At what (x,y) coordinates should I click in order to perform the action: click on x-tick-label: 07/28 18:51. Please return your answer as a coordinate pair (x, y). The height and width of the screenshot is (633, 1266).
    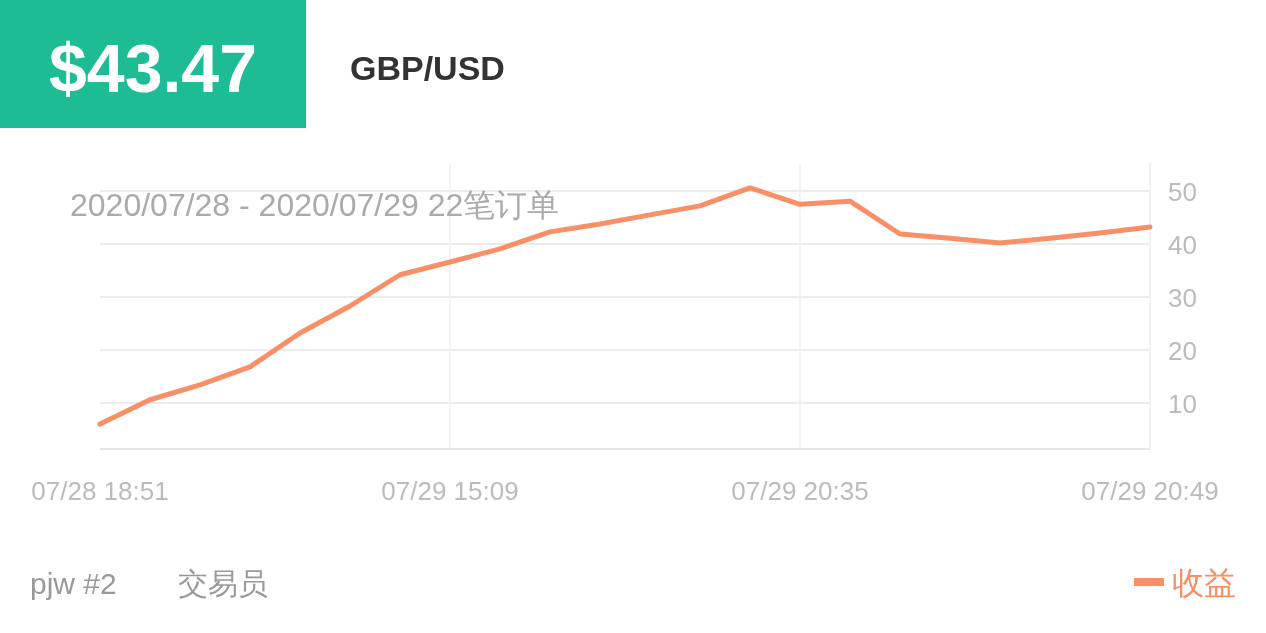
    Looking at the image, I should click on (100, 491).